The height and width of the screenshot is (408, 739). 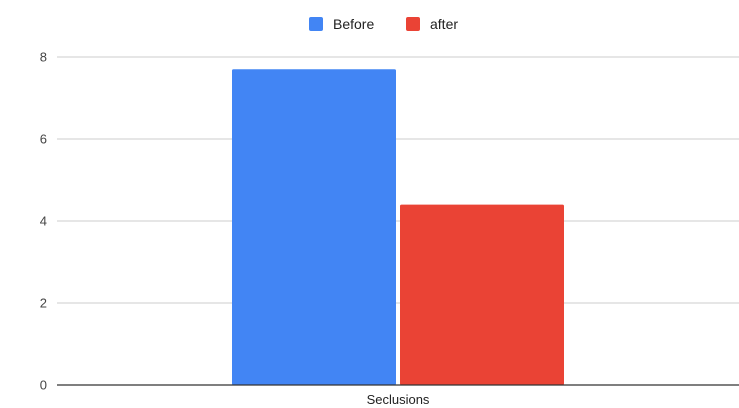 What do you see at coordinates (43, 385) in the screenshot?
I see `y-tick-label: 0` at bounding box center [43, 385].